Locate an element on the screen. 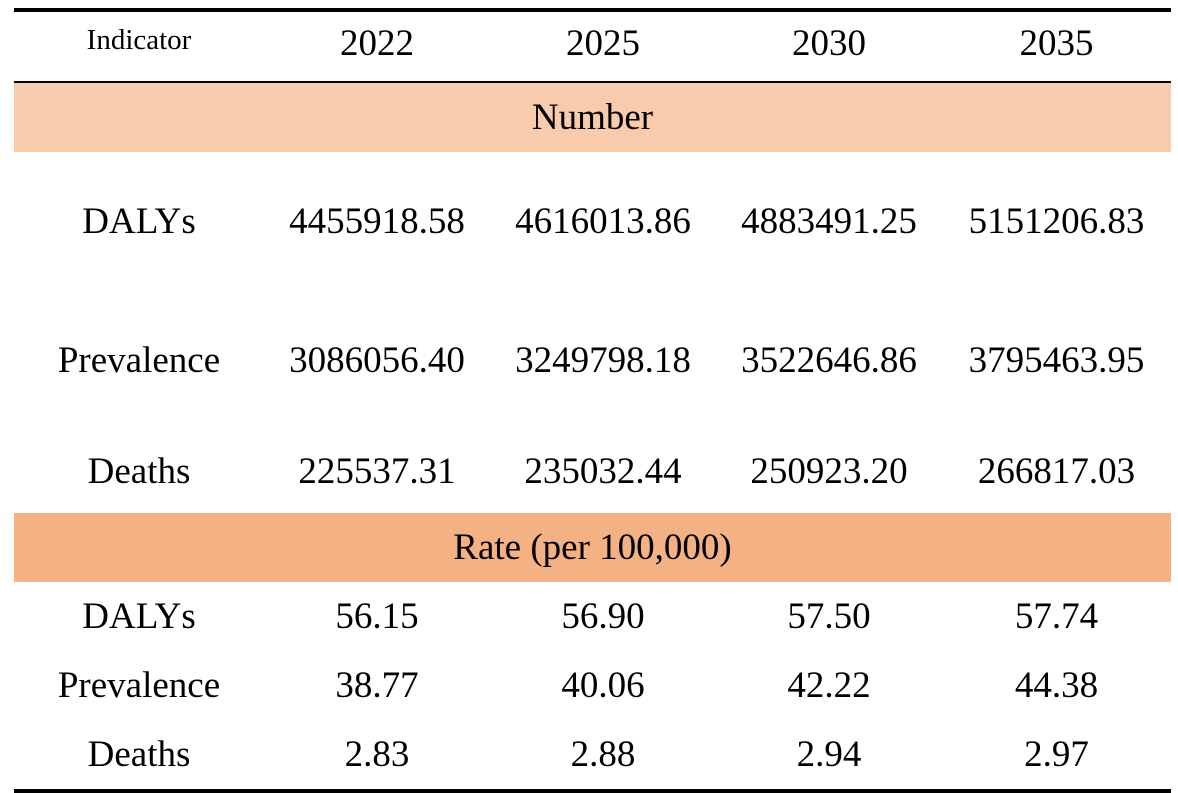 The image size is (1178, 793). table-row: Prevalence 38.77 40.06 42.22 44.38 is located at coordinates (592, 685).